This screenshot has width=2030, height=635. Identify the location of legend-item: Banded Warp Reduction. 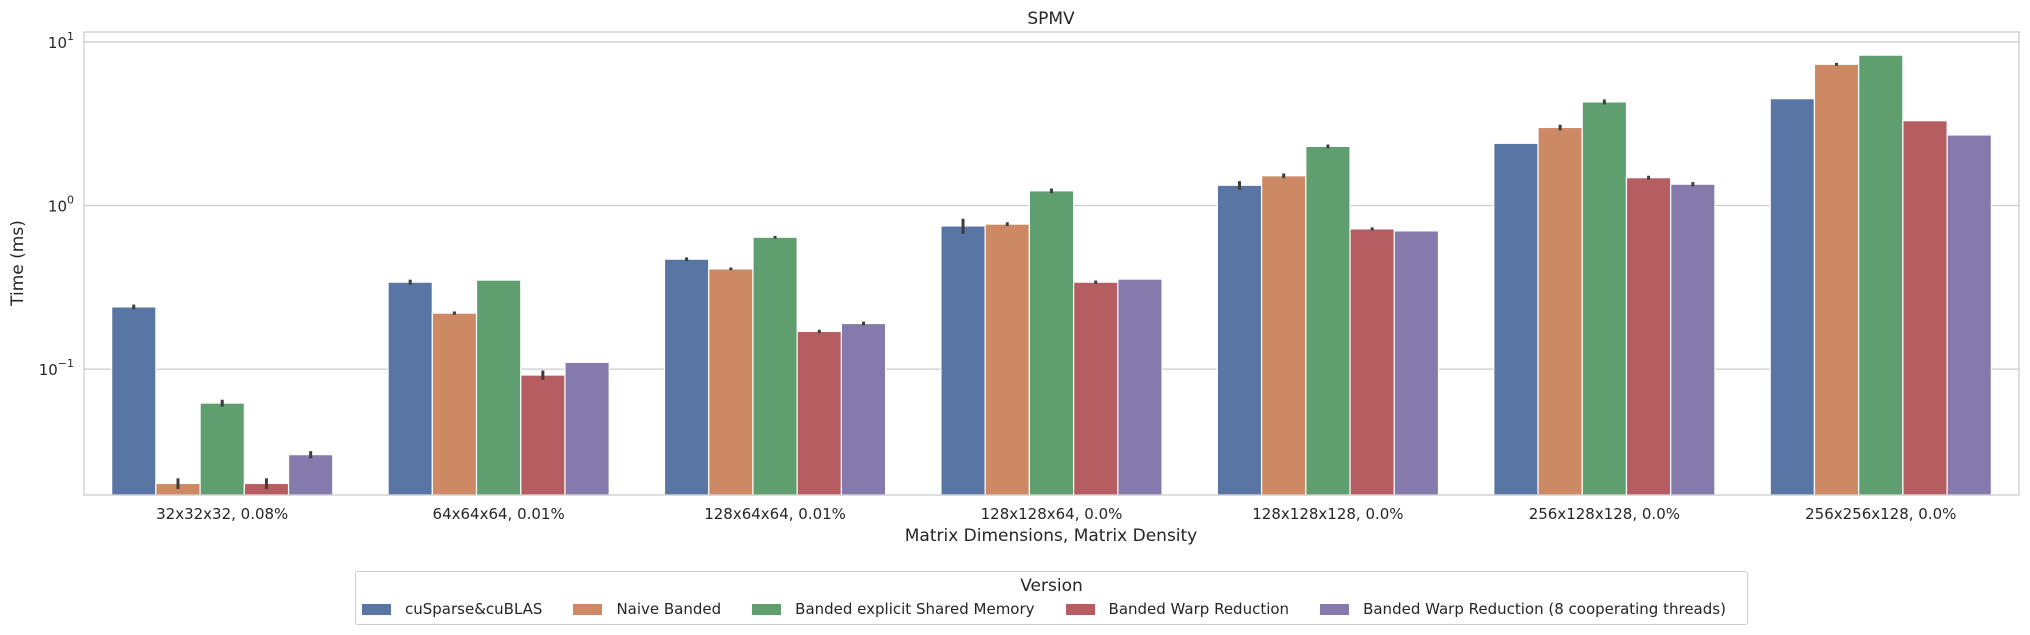
(1177, 609).